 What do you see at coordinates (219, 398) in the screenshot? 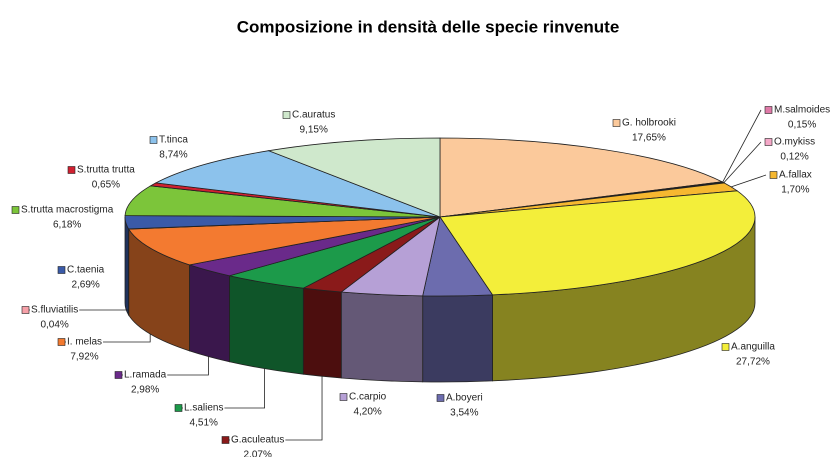
I see `data-label: L.saliens 4,51%` at bounding box center [219, 398].